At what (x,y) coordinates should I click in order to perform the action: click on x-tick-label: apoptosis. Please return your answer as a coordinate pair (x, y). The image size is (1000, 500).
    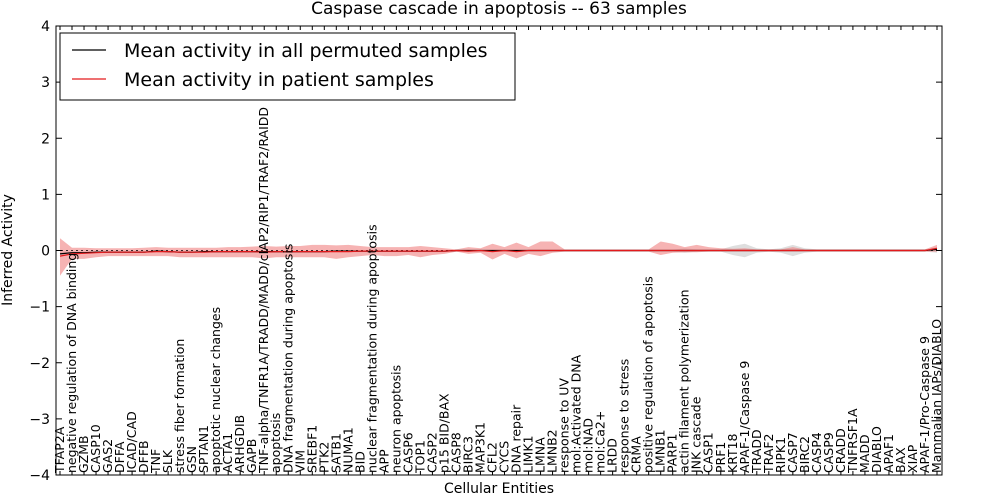
    Looking at the image, I should click on (275, 443).